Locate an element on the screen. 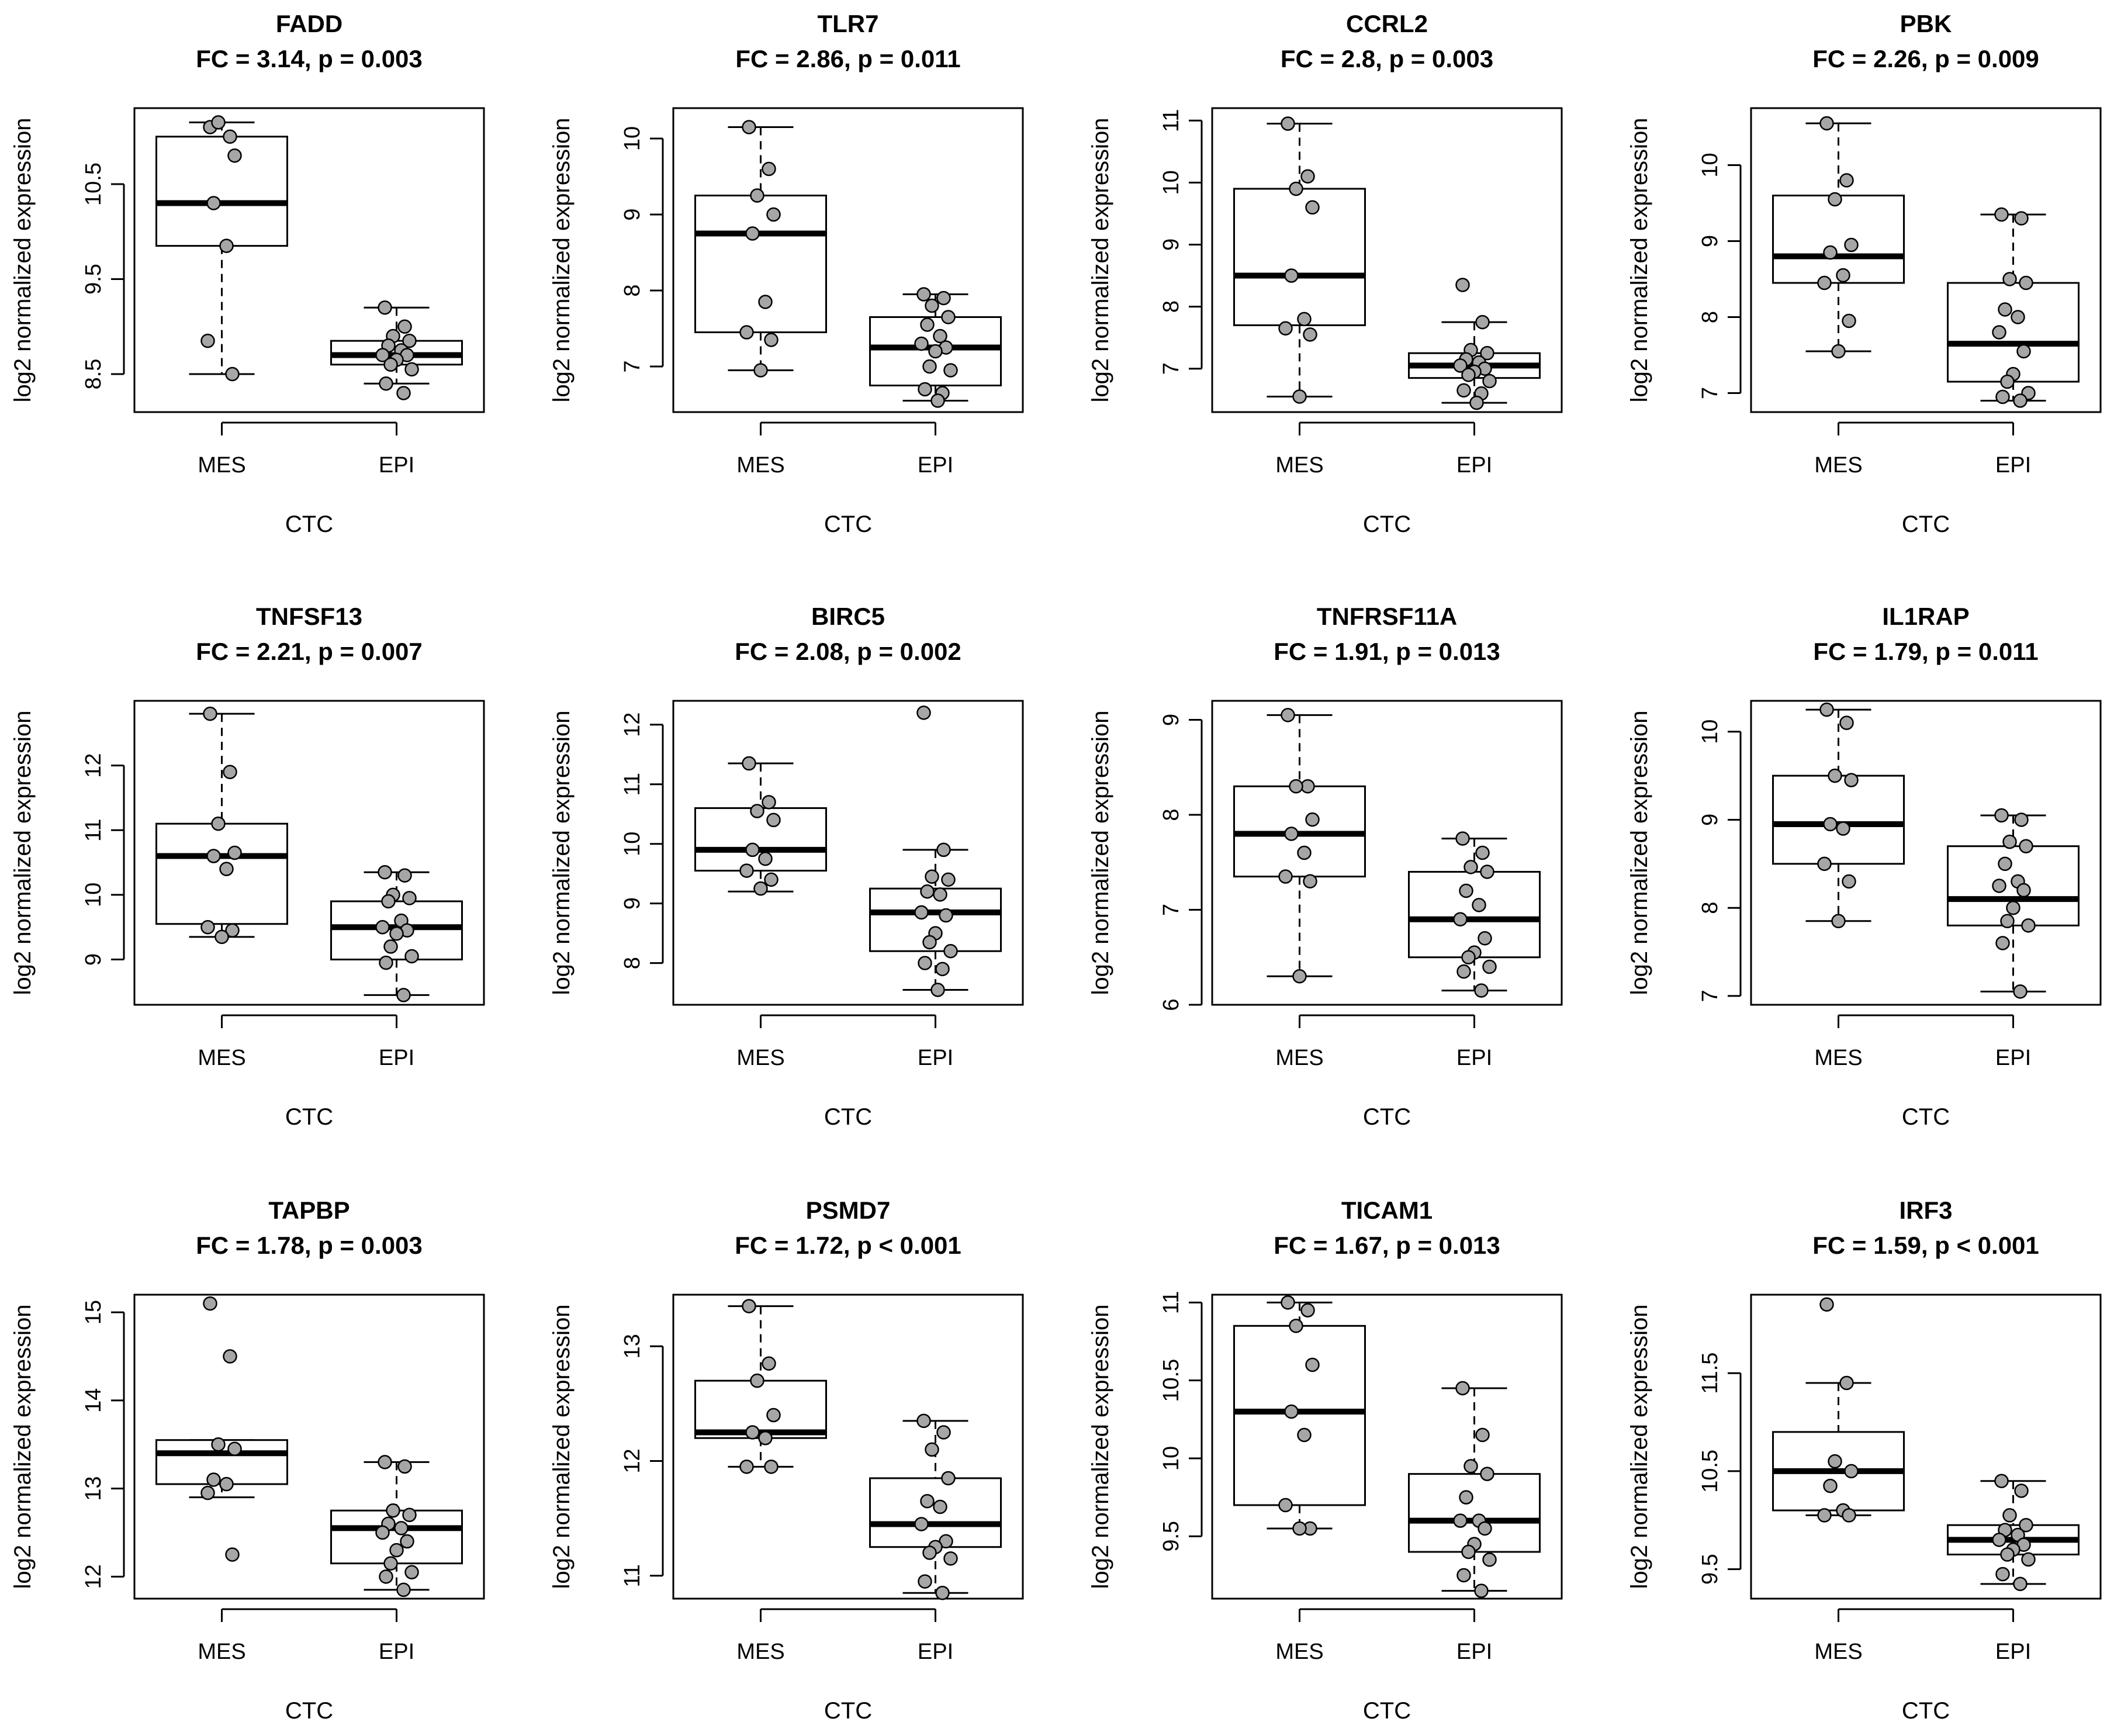 The width and height of the screenshot is (2107, 1736). y-tick-label: 9.5 is located at coordinates (94, 279).